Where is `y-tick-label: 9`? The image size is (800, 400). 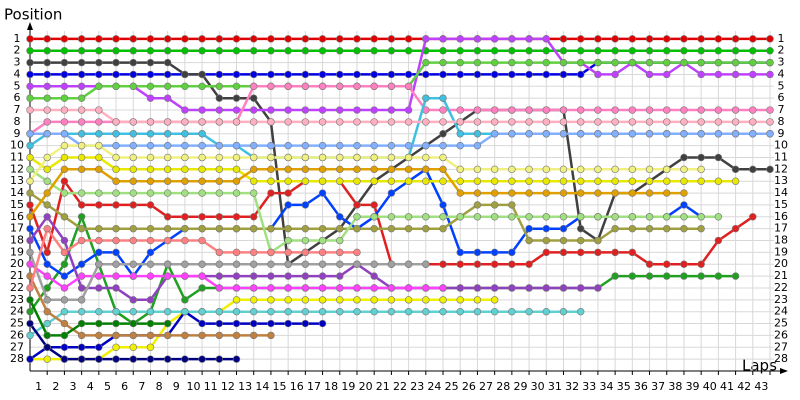
y-tick-label: 9 is located at coordinates (17, 133).